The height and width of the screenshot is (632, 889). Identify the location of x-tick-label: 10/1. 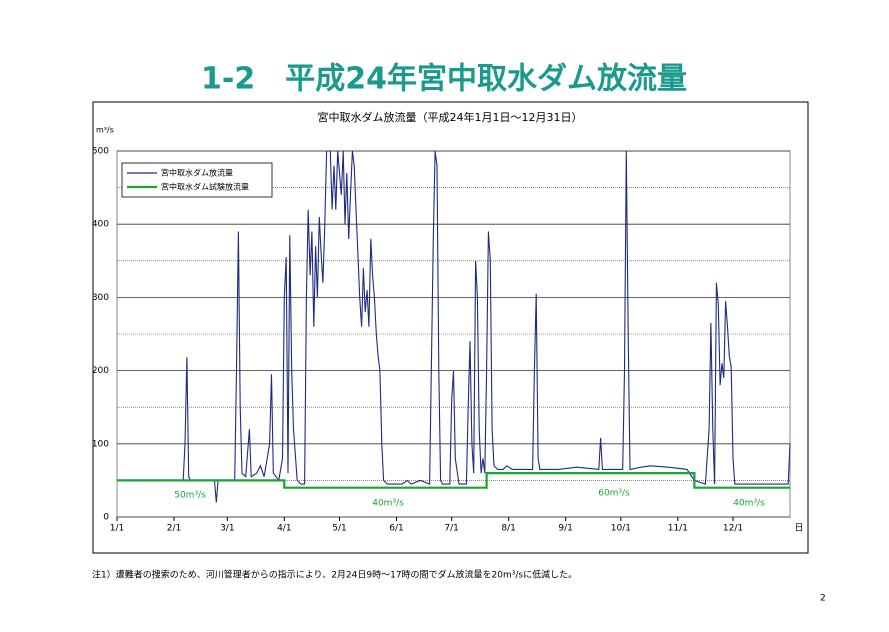
(621, 529).